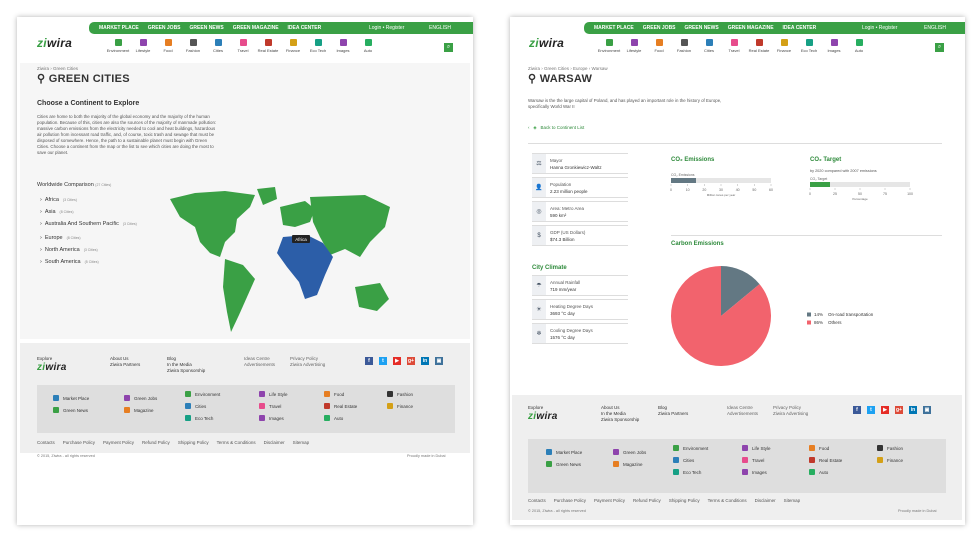  Describe the element at coordinates (556, 127) in the screenshot. I see `back-link: ‹ ◈ Back to Continent List` at that location.